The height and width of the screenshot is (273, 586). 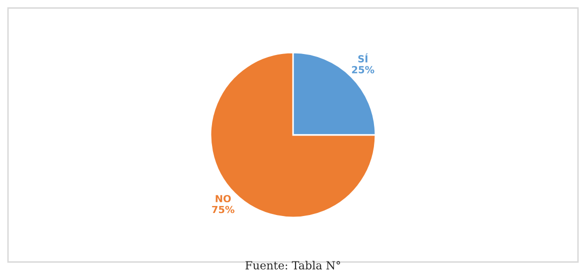 I want to click on source-note: Fuente: Tabla N°, so click(x=293, y=265).